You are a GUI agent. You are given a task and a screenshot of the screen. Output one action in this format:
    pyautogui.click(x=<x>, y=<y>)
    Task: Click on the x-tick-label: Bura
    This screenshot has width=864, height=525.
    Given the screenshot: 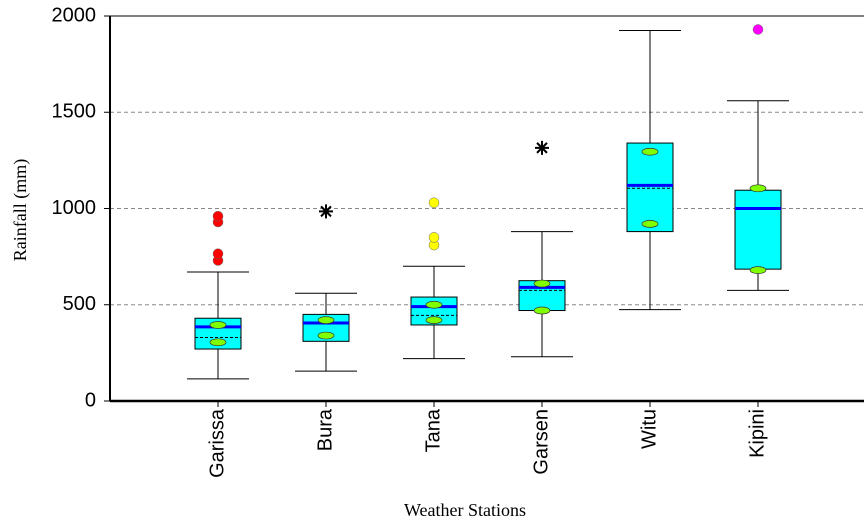 What is the action you would take?
    pyautogui.click(x=325, y=429)
    